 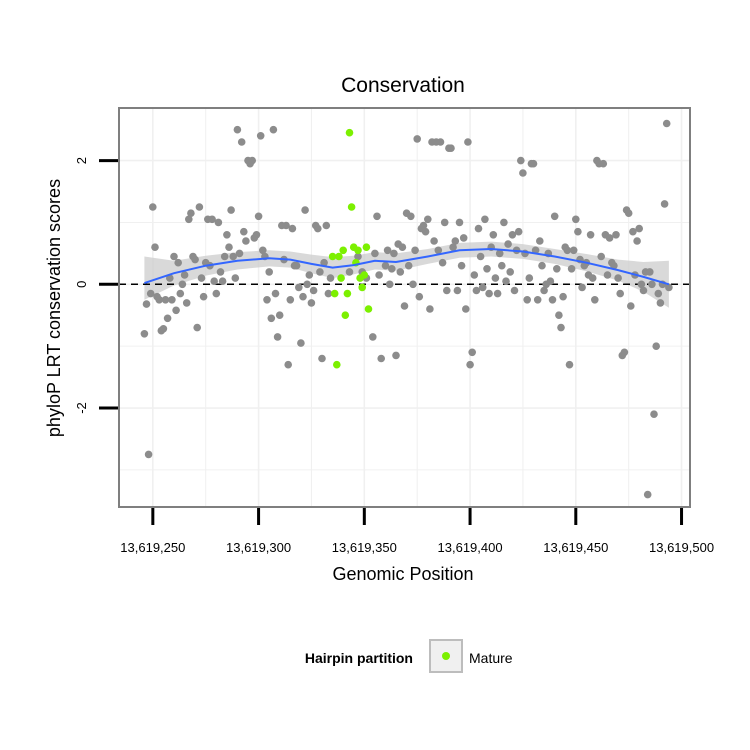 I want to click on smooth-line, so click(x=407, y=266).